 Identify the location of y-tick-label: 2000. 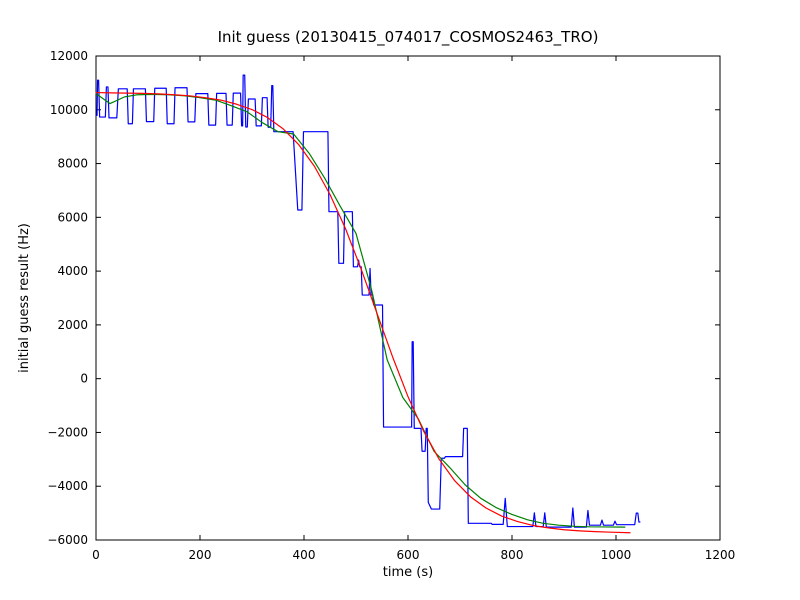
(72, 325).